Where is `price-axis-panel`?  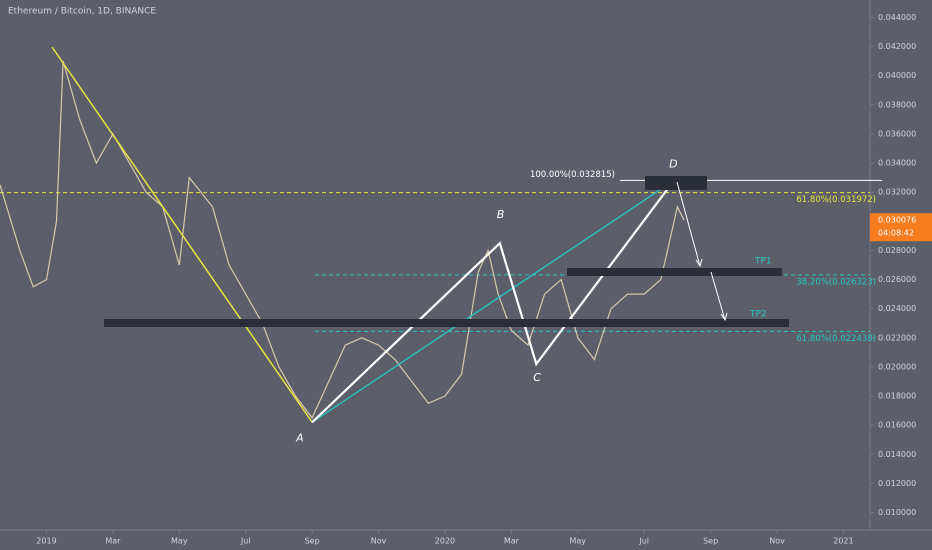 price-axis-panel is located at coordinates (901, 275).